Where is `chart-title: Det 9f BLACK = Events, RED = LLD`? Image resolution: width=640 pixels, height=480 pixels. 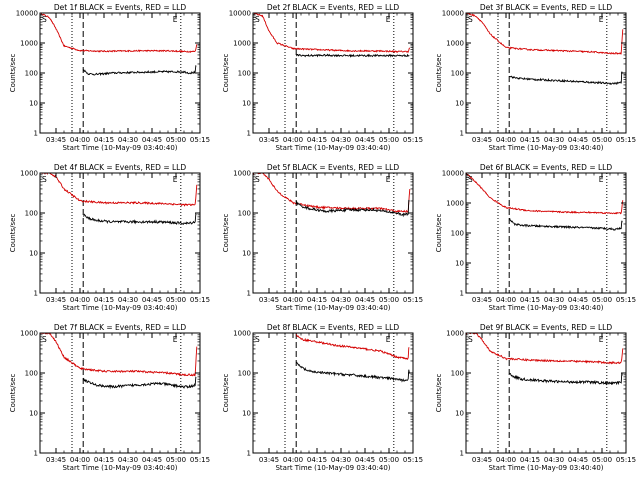
chart-title: Det 9f BLACK = Events, RED = LLD is located at coordinates (546, 327).